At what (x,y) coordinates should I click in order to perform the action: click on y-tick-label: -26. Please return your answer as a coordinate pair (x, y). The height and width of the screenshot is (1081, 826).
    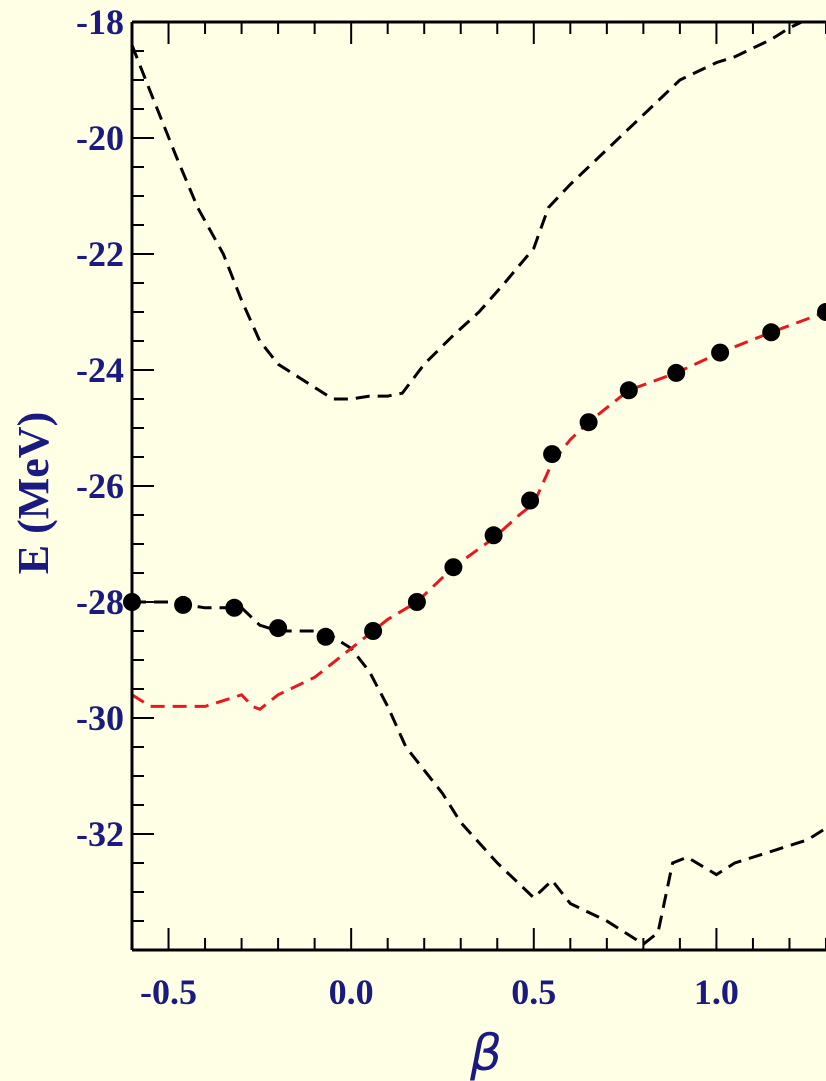
    Looking at the image, I should click on (100, 486).